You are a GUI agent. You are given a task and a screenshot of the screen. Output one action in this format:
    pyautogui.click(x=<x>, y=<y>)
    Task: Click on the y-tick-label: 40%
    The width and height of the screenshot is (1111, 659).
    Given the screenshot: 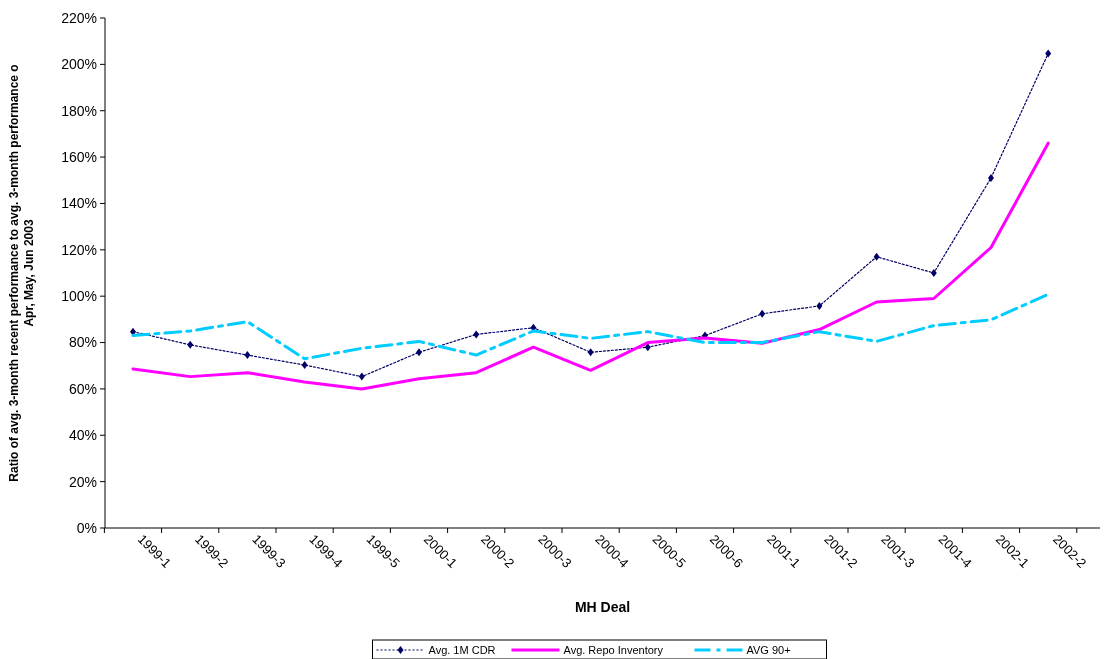 What is the action you would take?
    pyautogui.click(x=82, y=435)
    